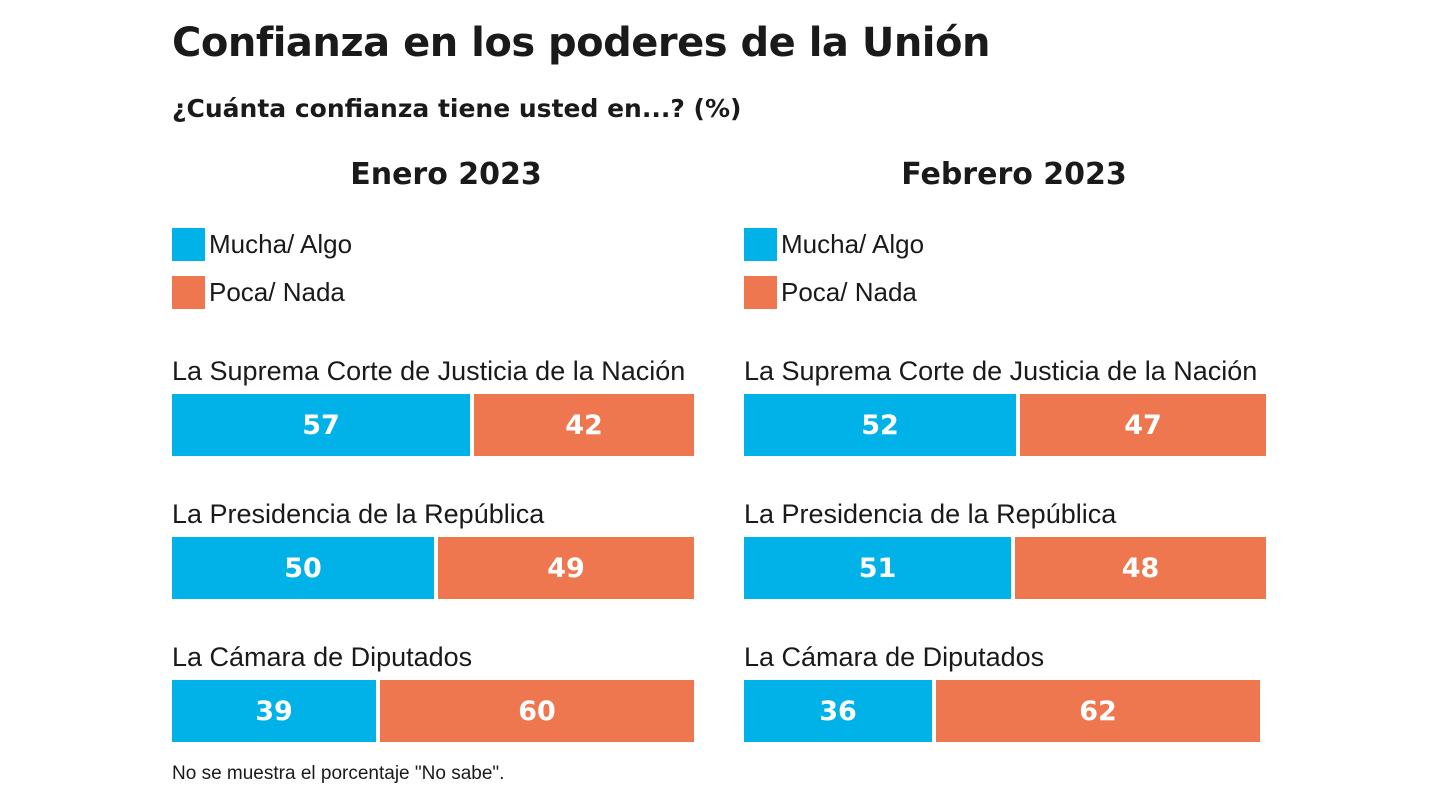 Image resolution: width=1440 pixels, height=811 pixels. What do you see at coordinates (581, 43) in the screenshot?
I see `chart-title: Confianza en los poderes de la Unión` at bounding box center [581, 43].